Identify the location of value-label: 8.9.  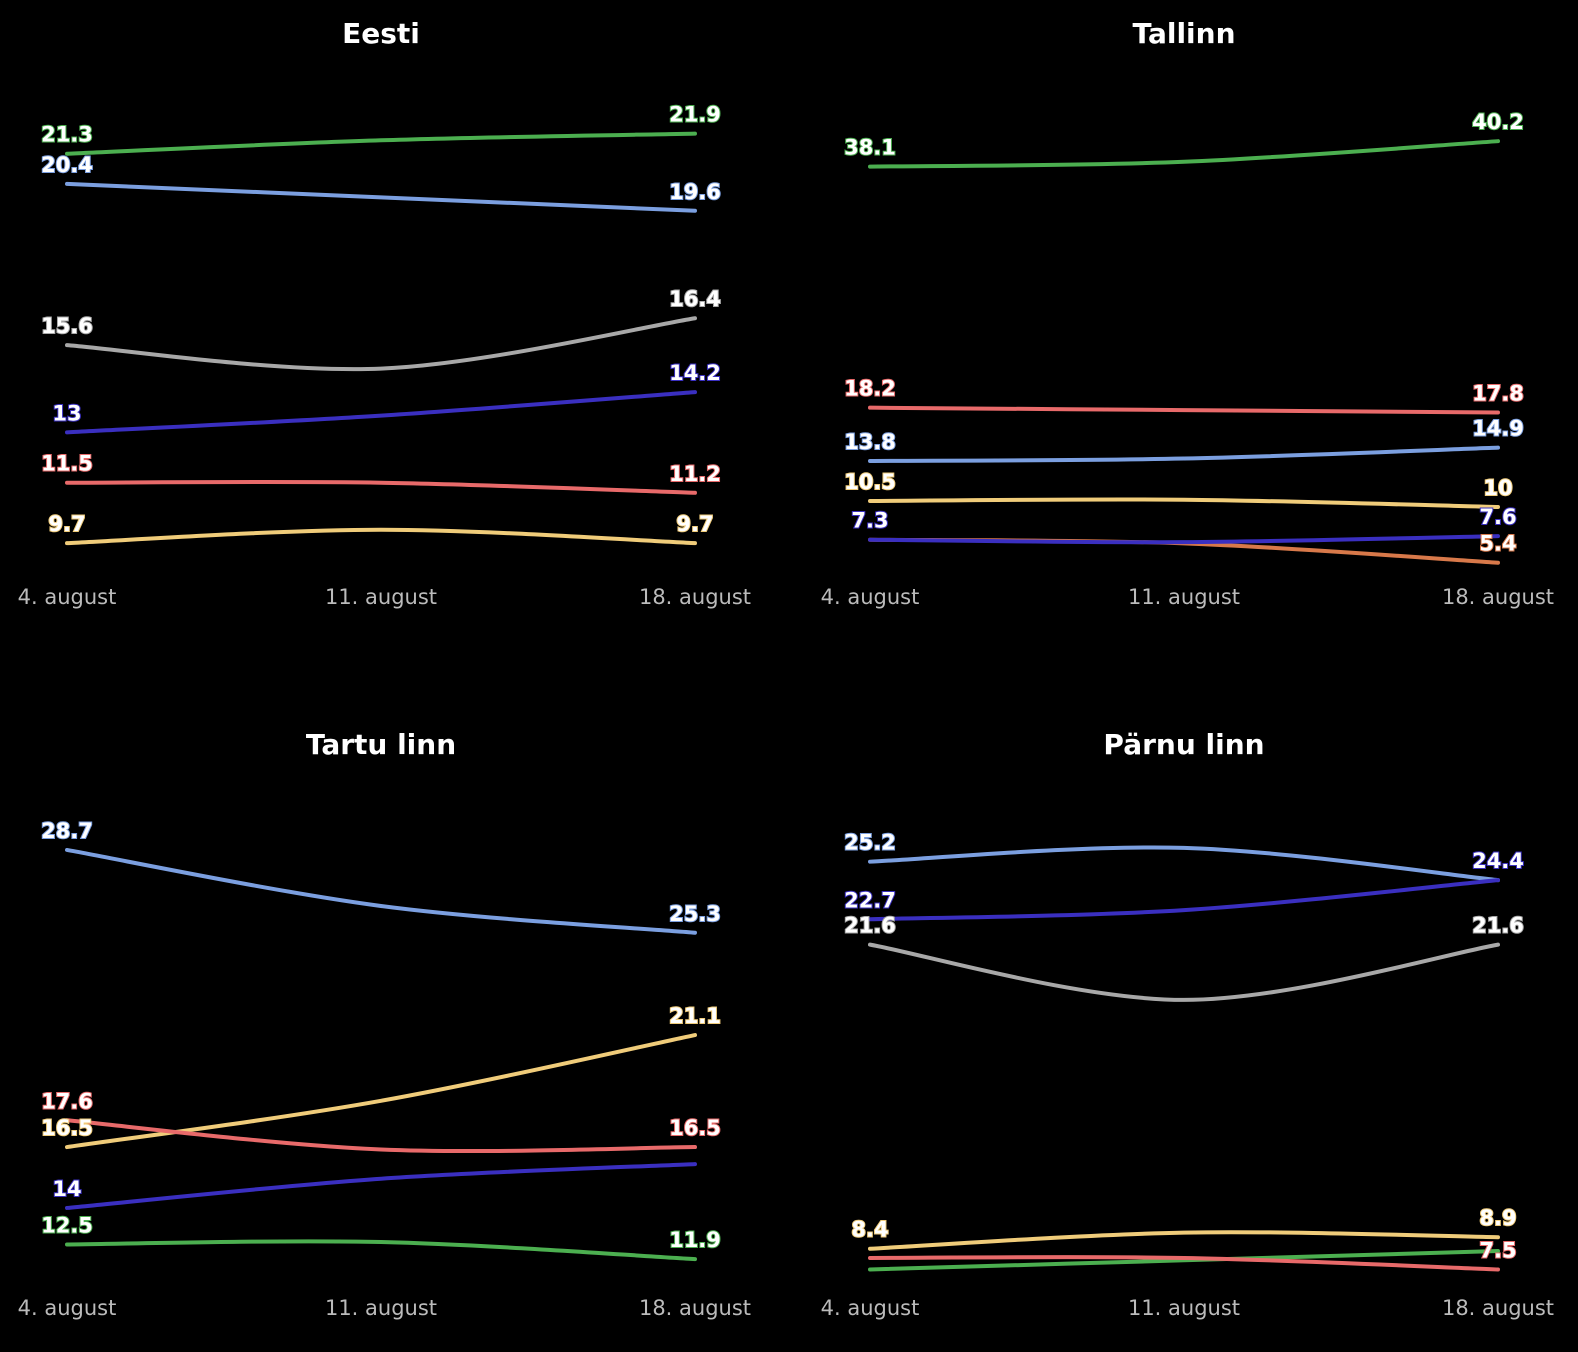
(1497, 1218).